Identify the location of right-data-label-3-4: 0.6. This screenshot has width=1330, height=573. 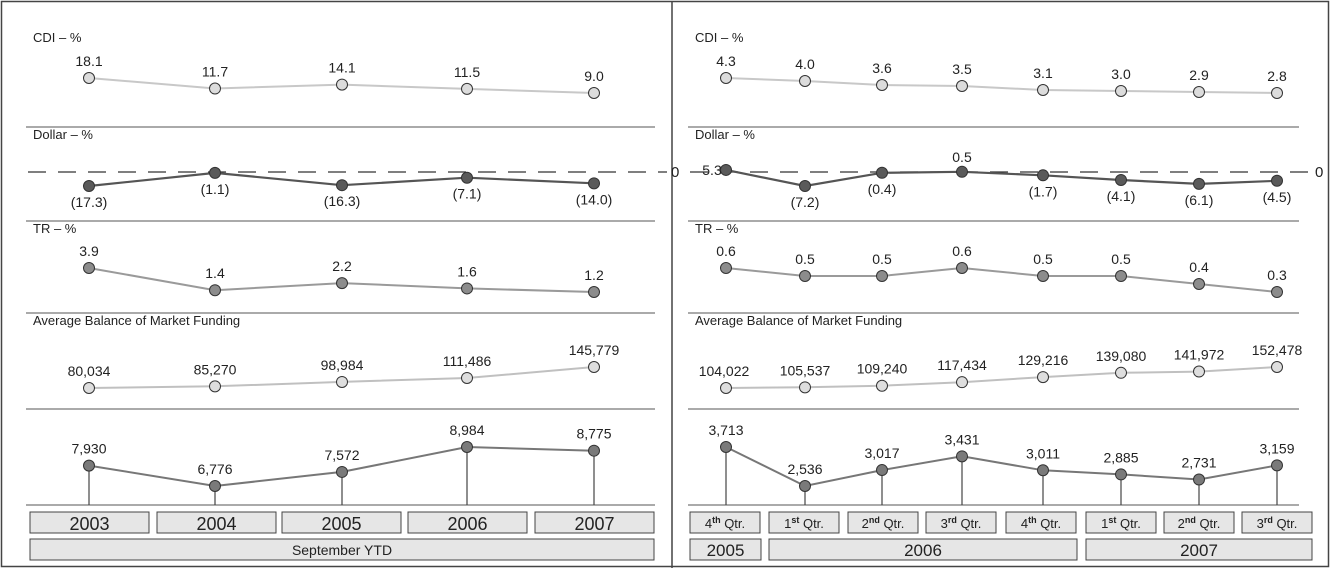
(962, 251).